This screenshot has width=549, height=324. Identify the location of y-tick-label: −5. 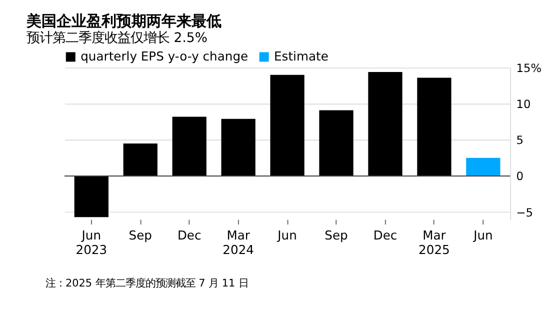
(525, 212).